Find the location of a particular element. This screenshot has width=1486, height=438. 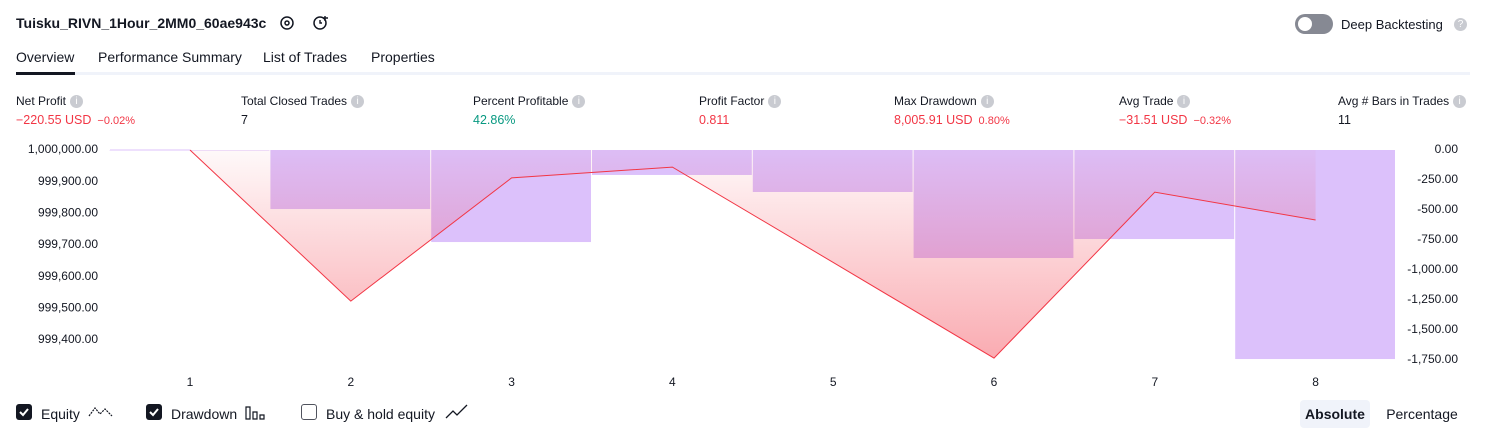

metric-value: 42.86% is located at coordinates (494, 120).